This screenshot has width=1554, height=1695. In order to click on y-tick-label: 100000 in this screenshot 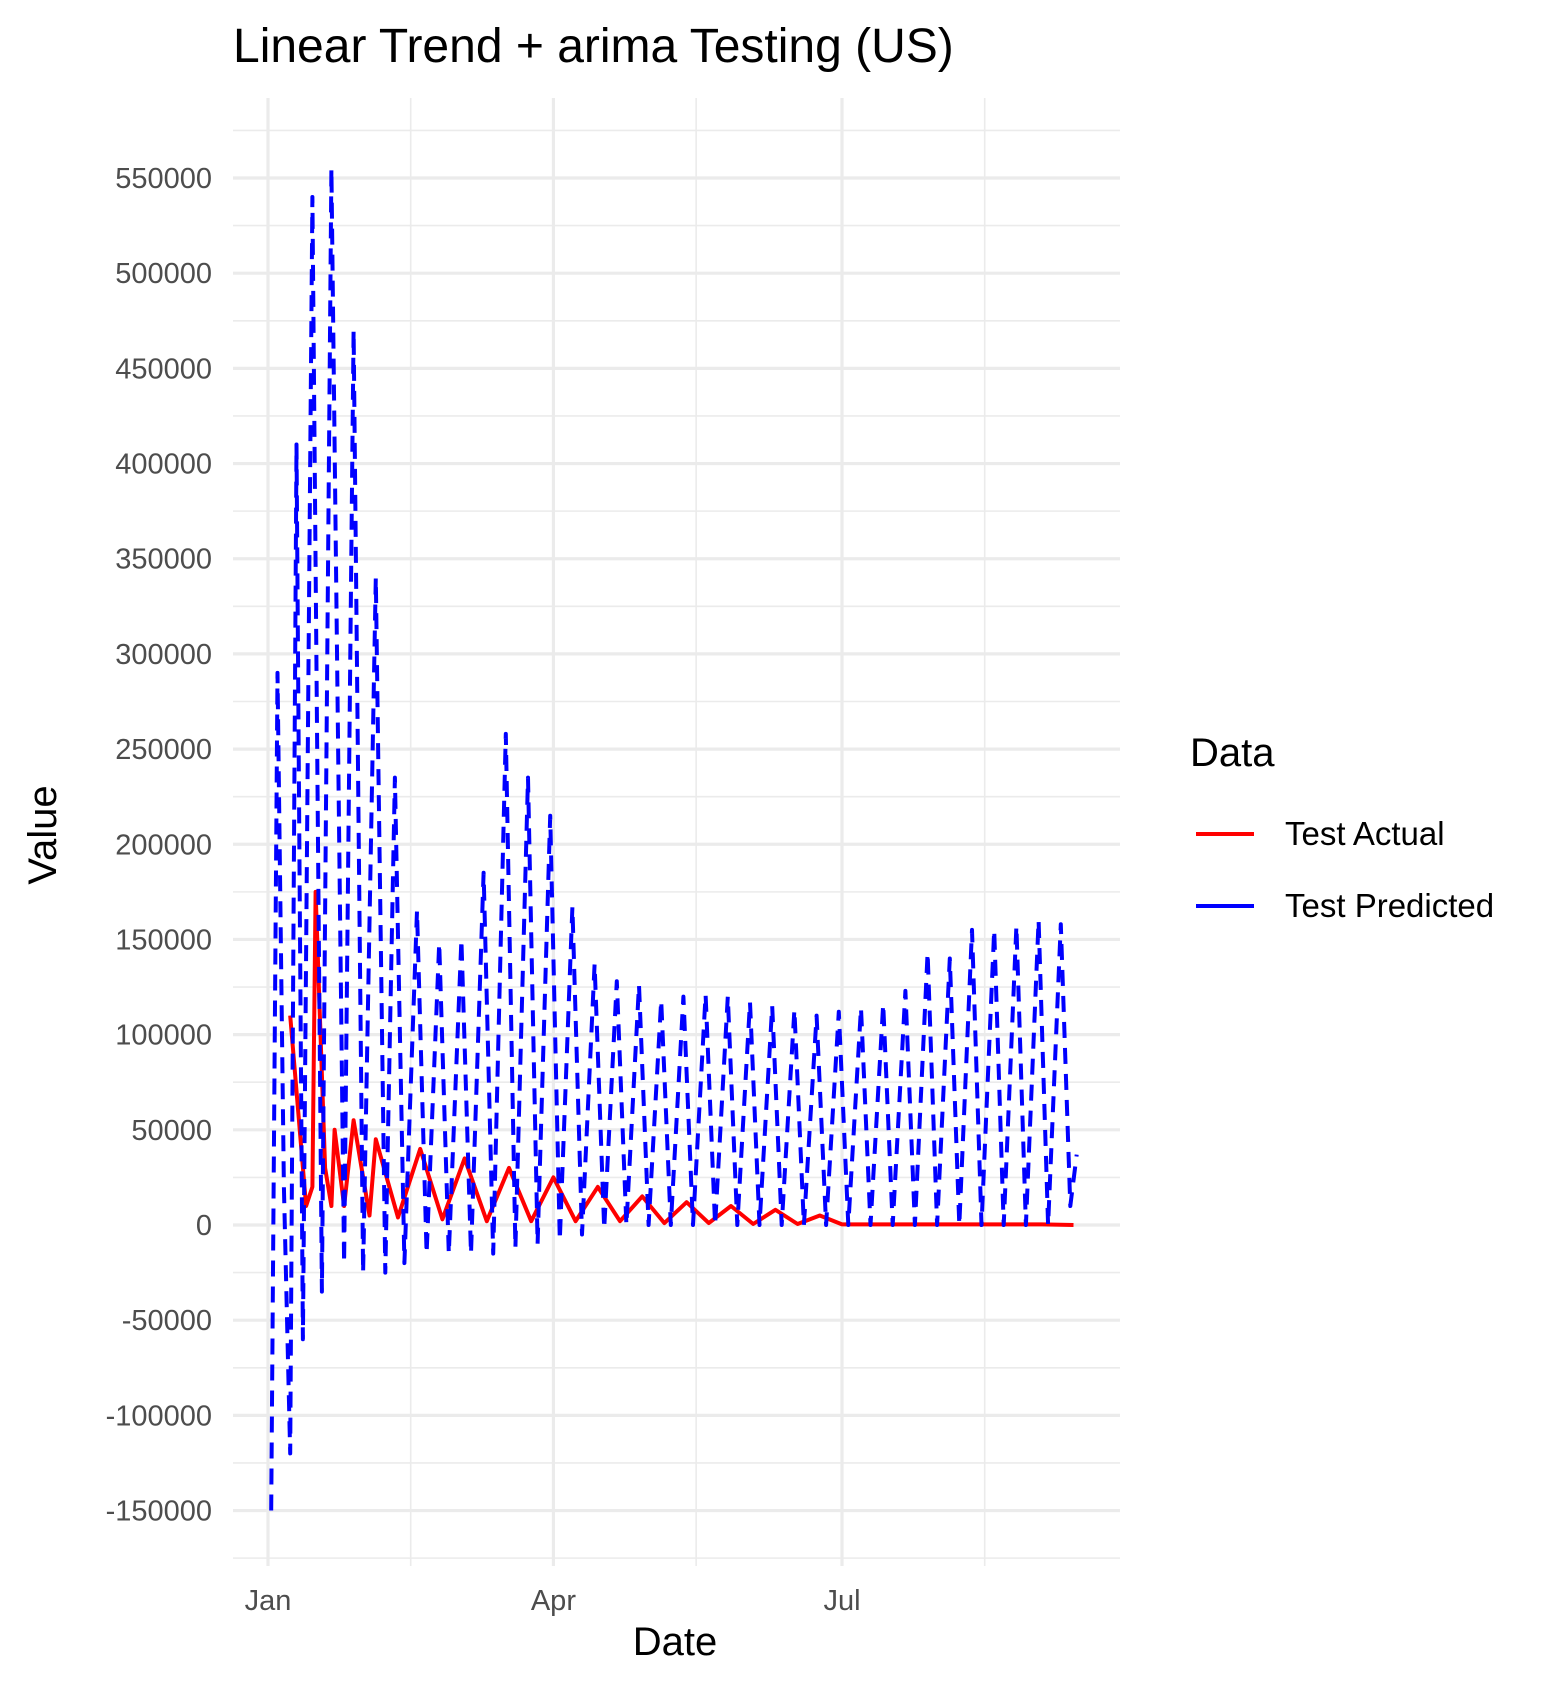, I will do `click(163, 1036)`.